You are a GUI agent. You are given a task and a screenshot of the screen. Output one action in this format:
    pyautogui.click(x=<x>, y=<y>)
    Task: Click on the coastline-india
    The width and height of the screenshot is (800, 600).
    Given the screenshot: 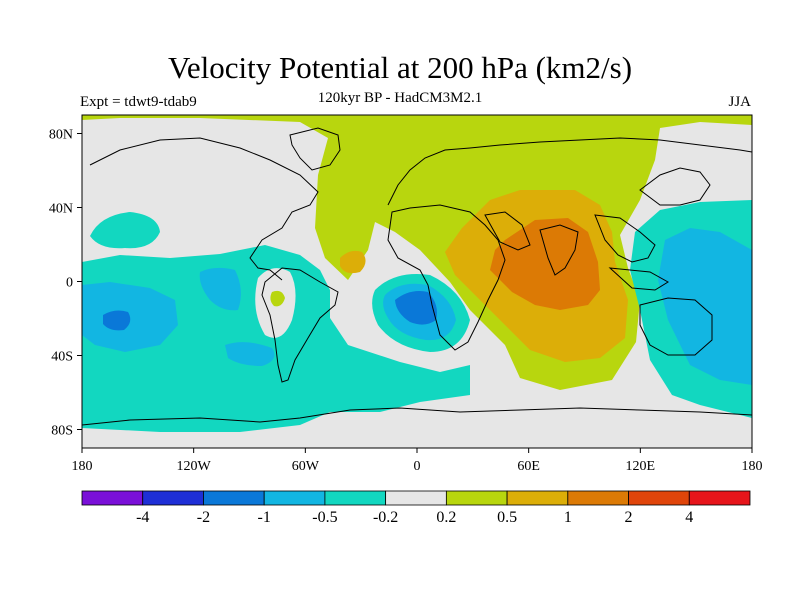 What is the action you would take?
    pyautogui.click(x=559, y=250)
    